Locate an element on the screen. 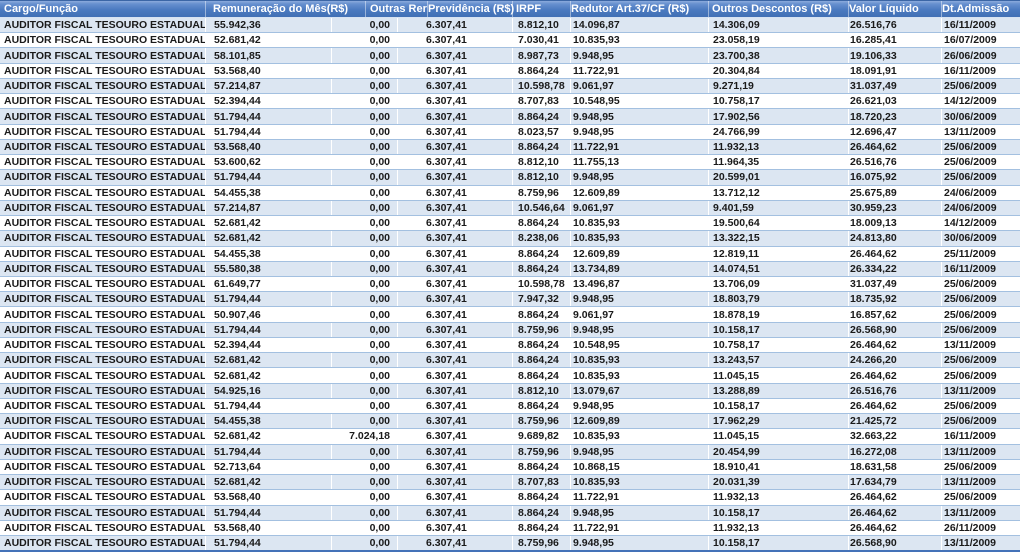 The image size is (1024, 554). cell-irpf: 8.707,83 is located at coordinates (541, 482).